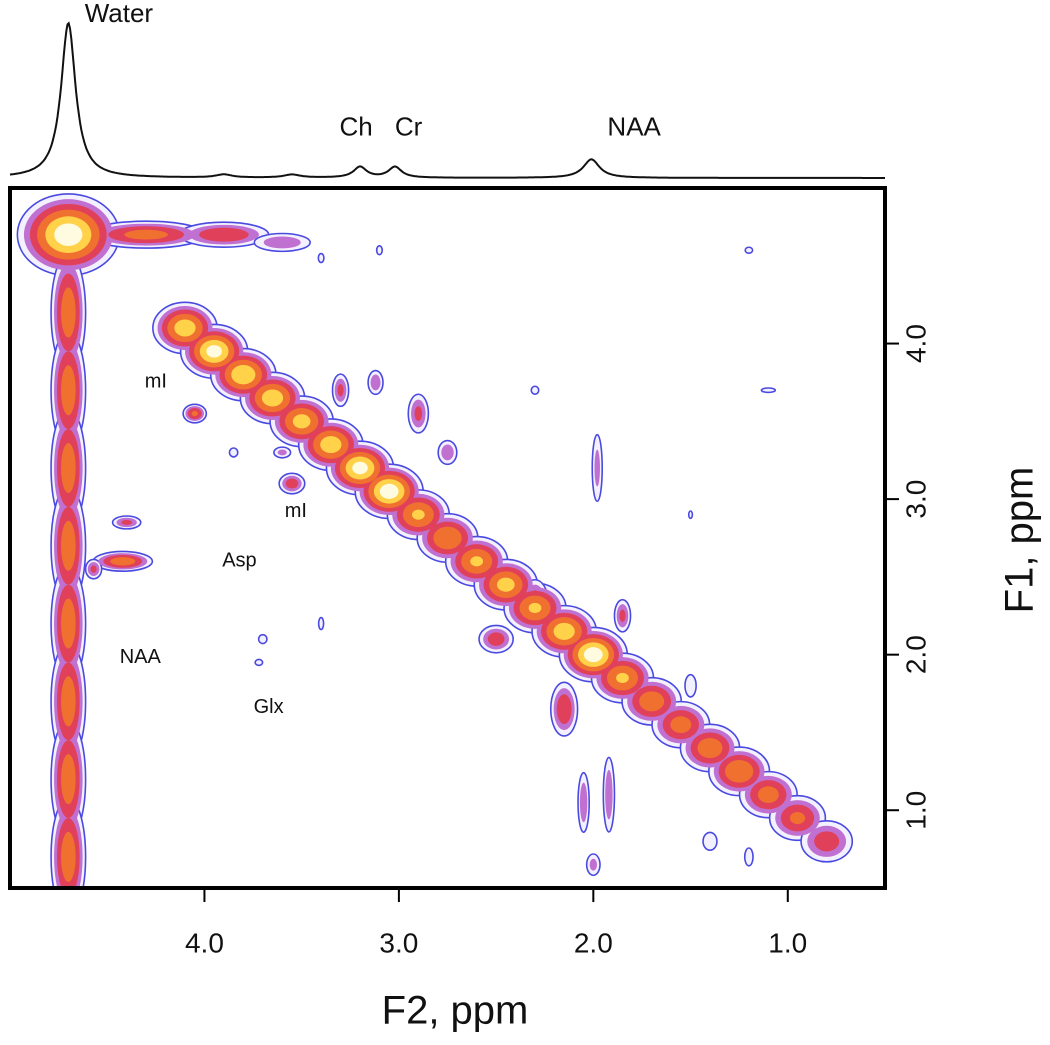  What do you see at coordinates (455, 1011) in the screenshot?
I see `x-axis-label: F2, ppm` at bounding box center [455, 1011].